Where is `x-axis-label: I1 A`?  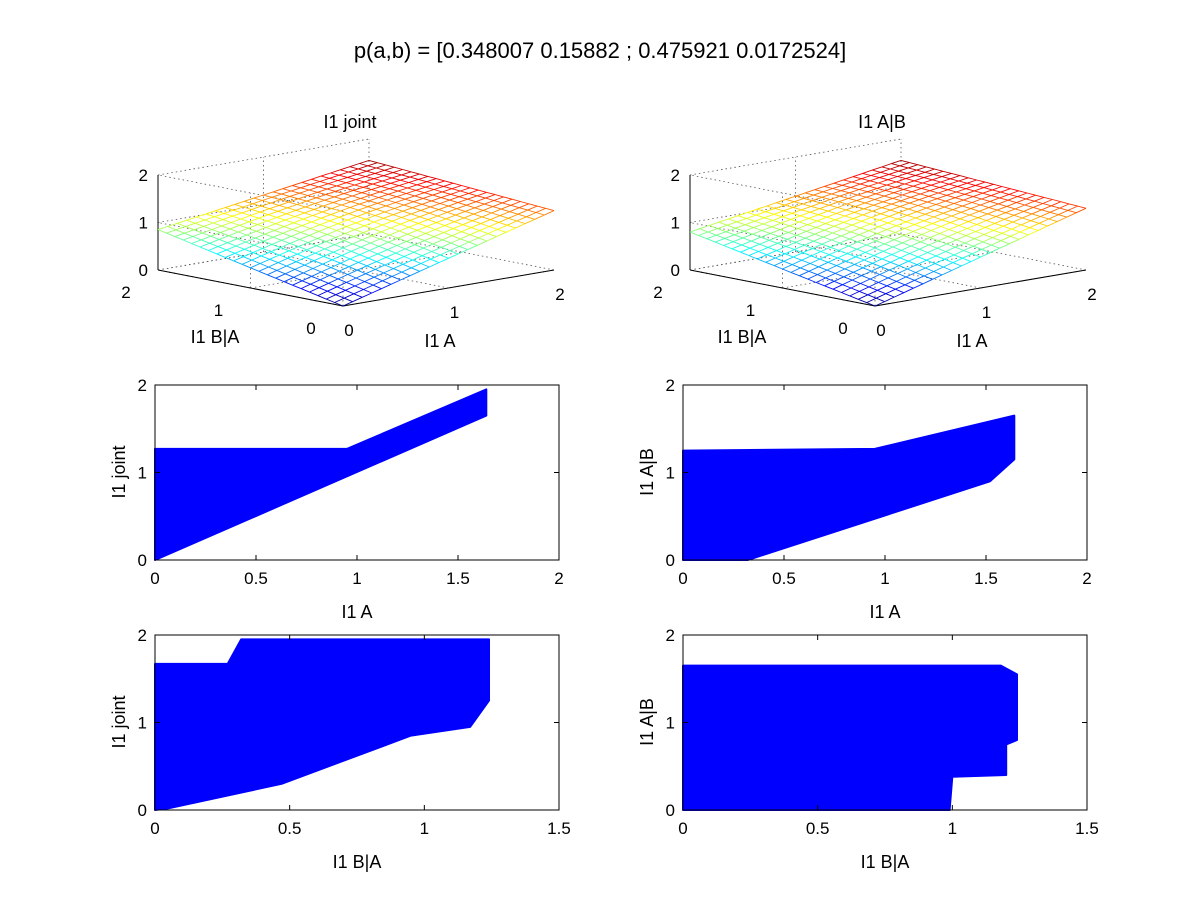 x-axis-label: I1 A is located at coordinates (356, 612).